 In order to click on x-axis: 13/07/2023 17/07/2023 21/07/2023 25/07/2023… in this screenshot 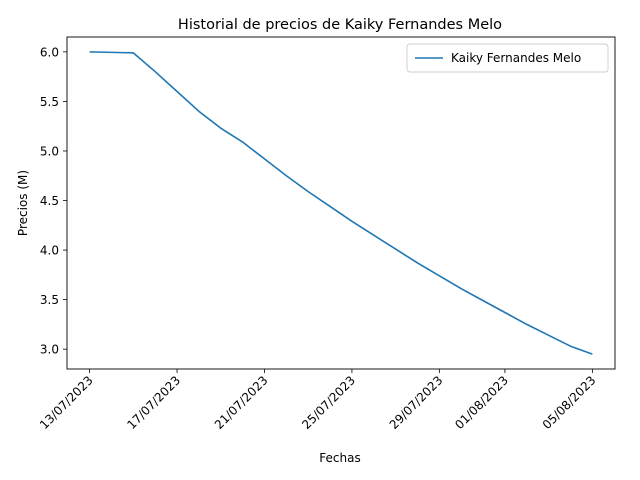, I will do `click(318, 400)`.